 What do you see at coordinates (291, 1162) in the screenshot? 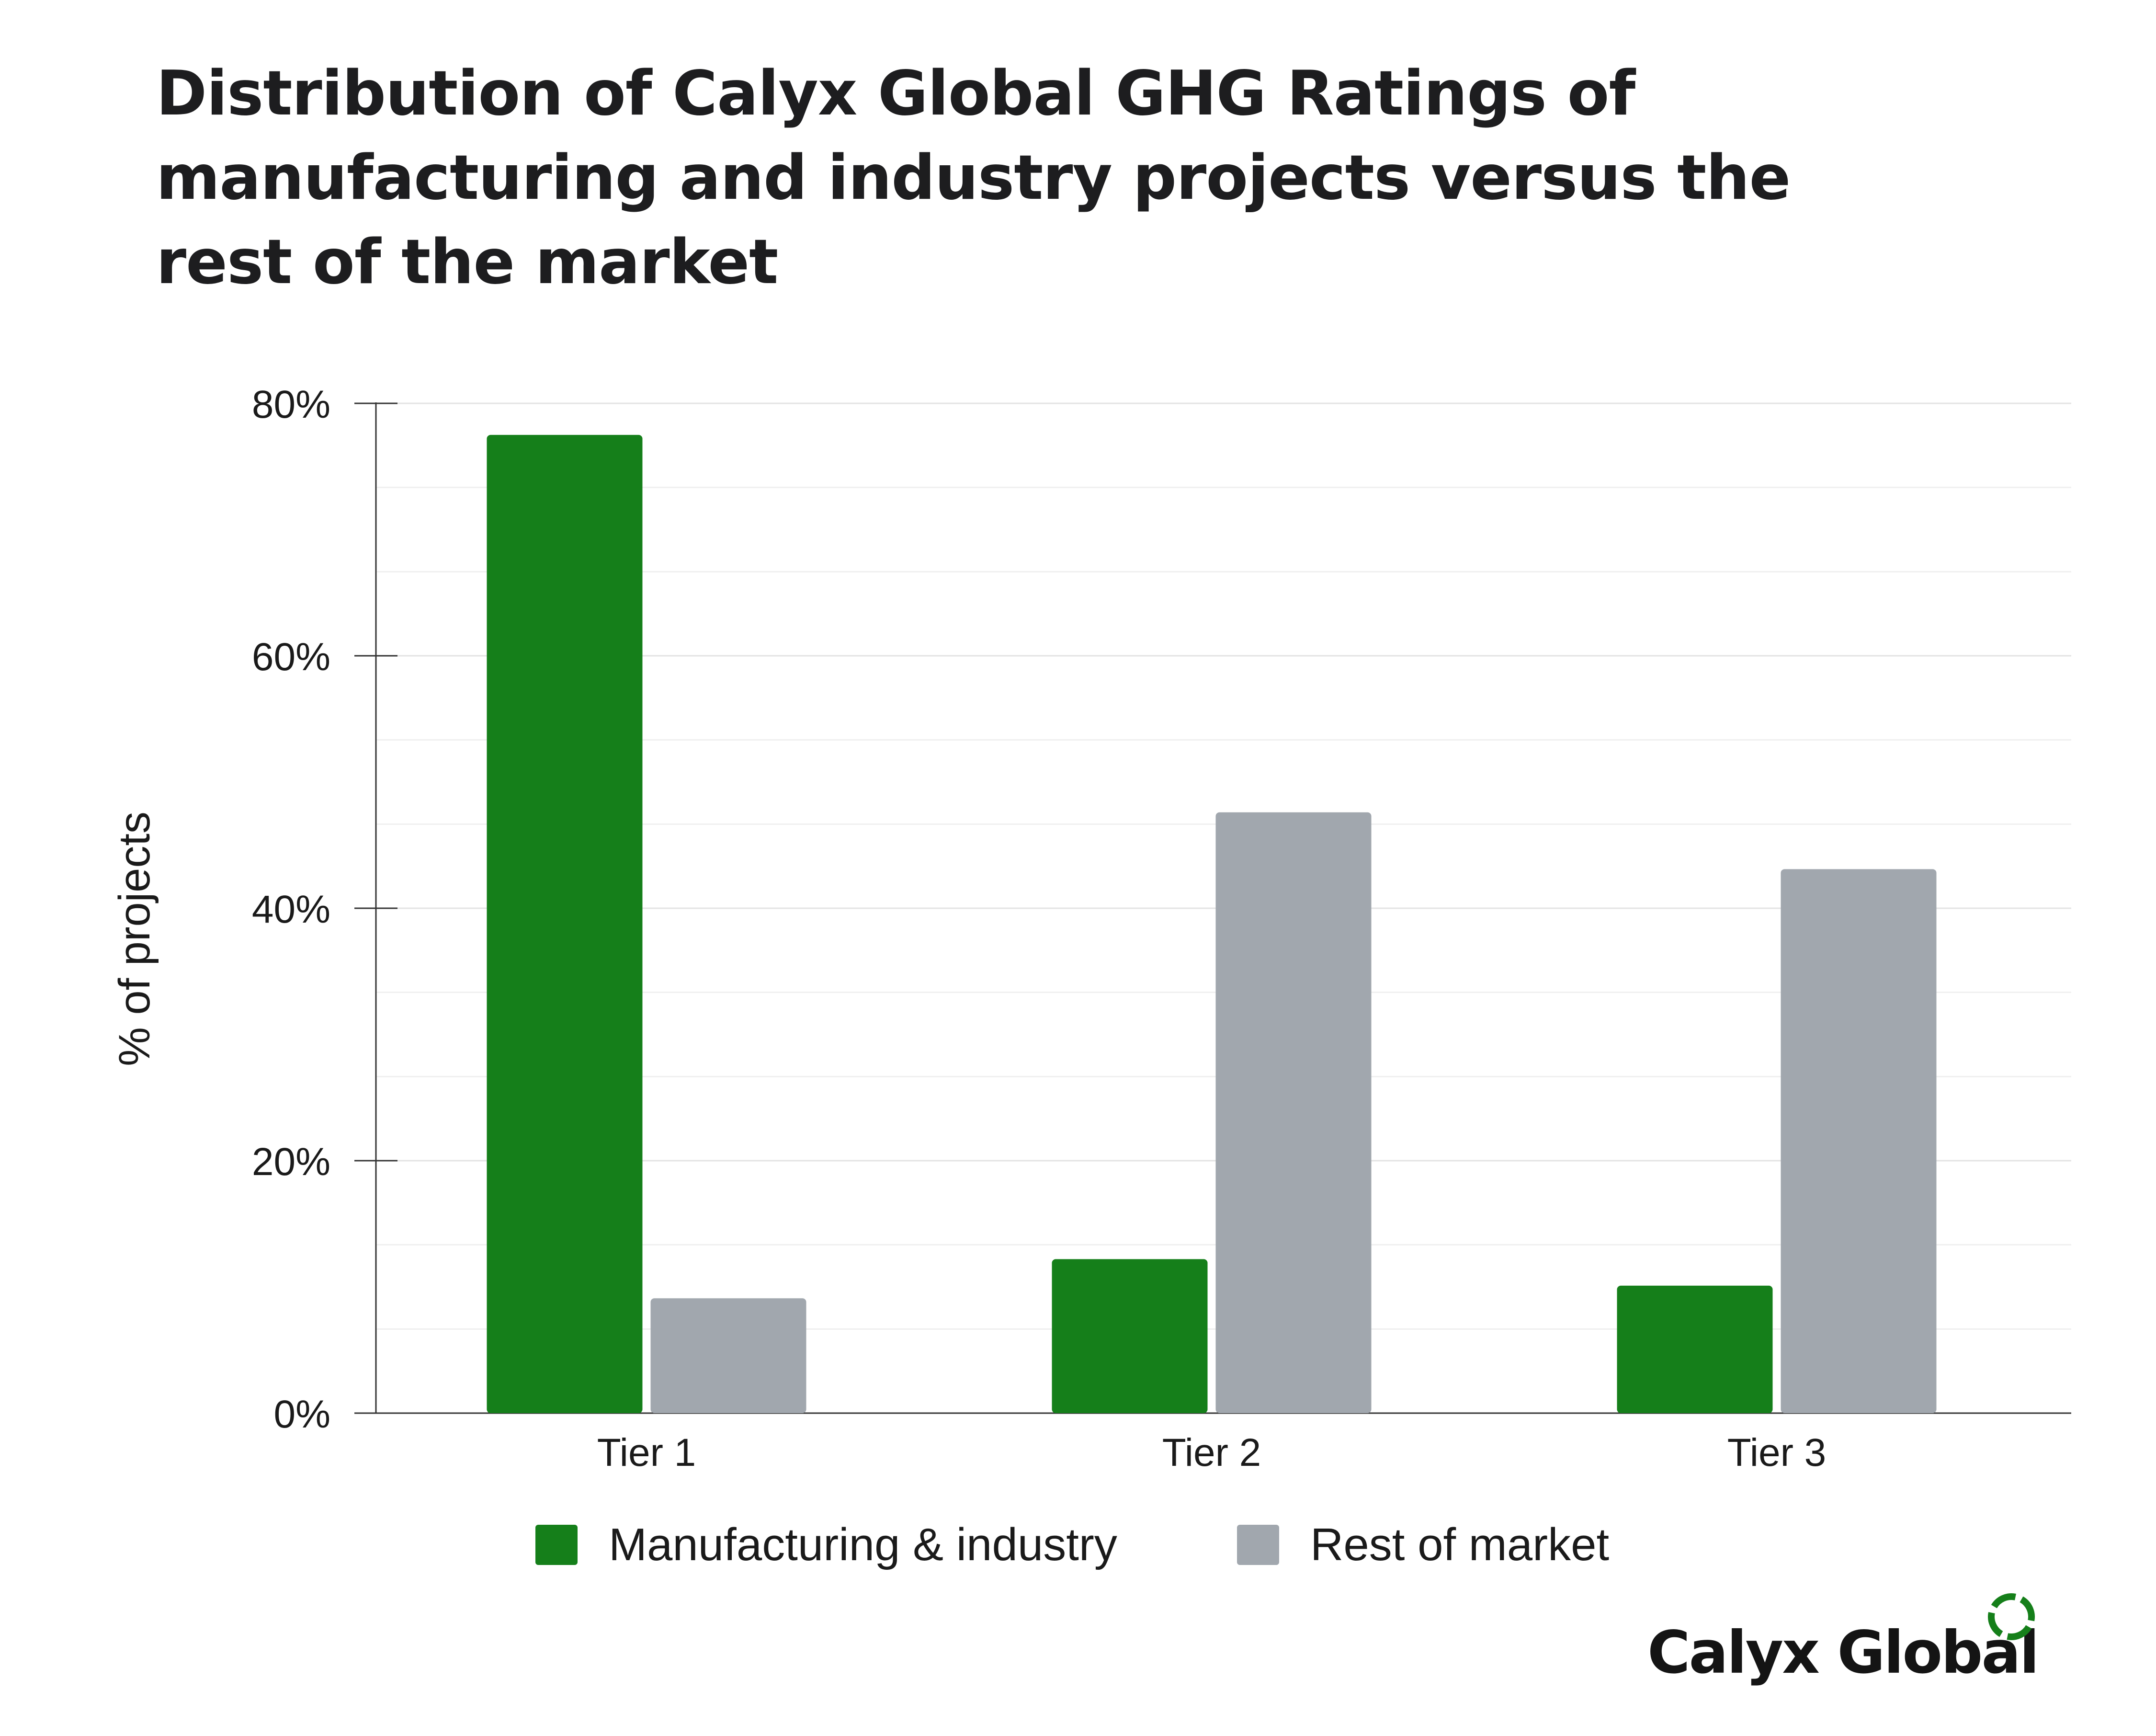
I see `y-tick-label: 20%` at bounding box center [291, 1162].